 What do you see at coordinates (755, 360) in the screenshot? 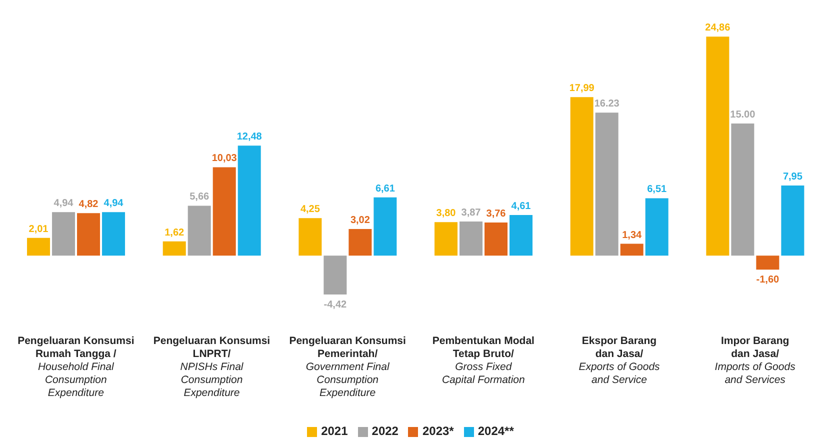
I see `x-tick-label: Impor Barang dan Jasa/ Imports of Goods and Services` at bounding box center [755, 360].